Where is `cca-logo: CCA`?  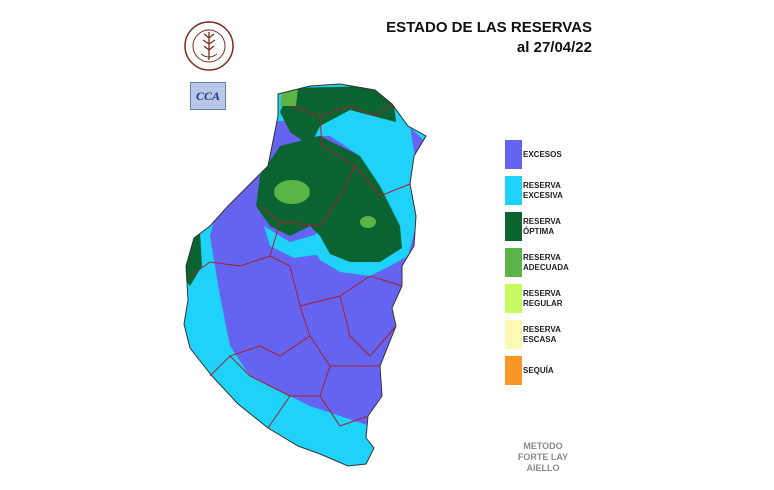 cca-logo: CCA is located at coordinates (208, 96).